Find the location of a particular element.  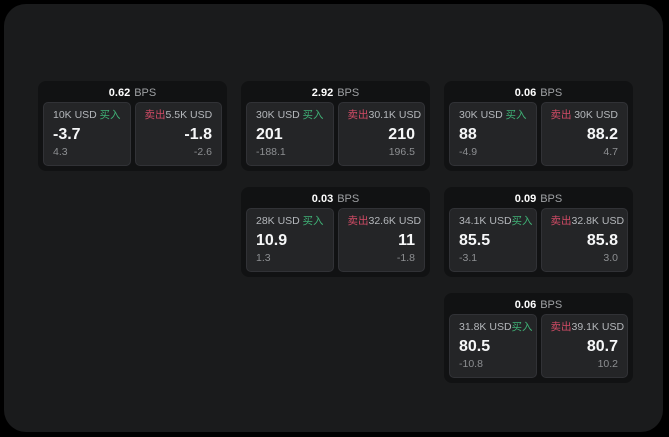

sell-panel: 卖出 32.6K USD 11 -1.8 is located at coordinates (381, 240).